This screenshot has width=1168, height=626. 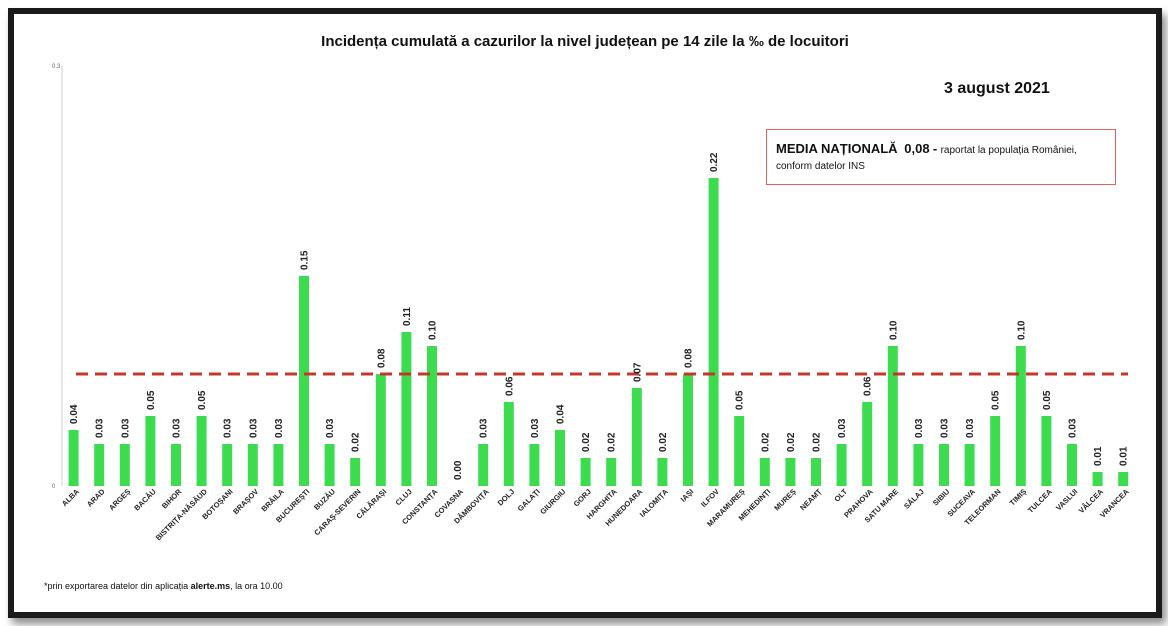 I want to click on value-label-22: 0.07, so click(x=637, y=372).